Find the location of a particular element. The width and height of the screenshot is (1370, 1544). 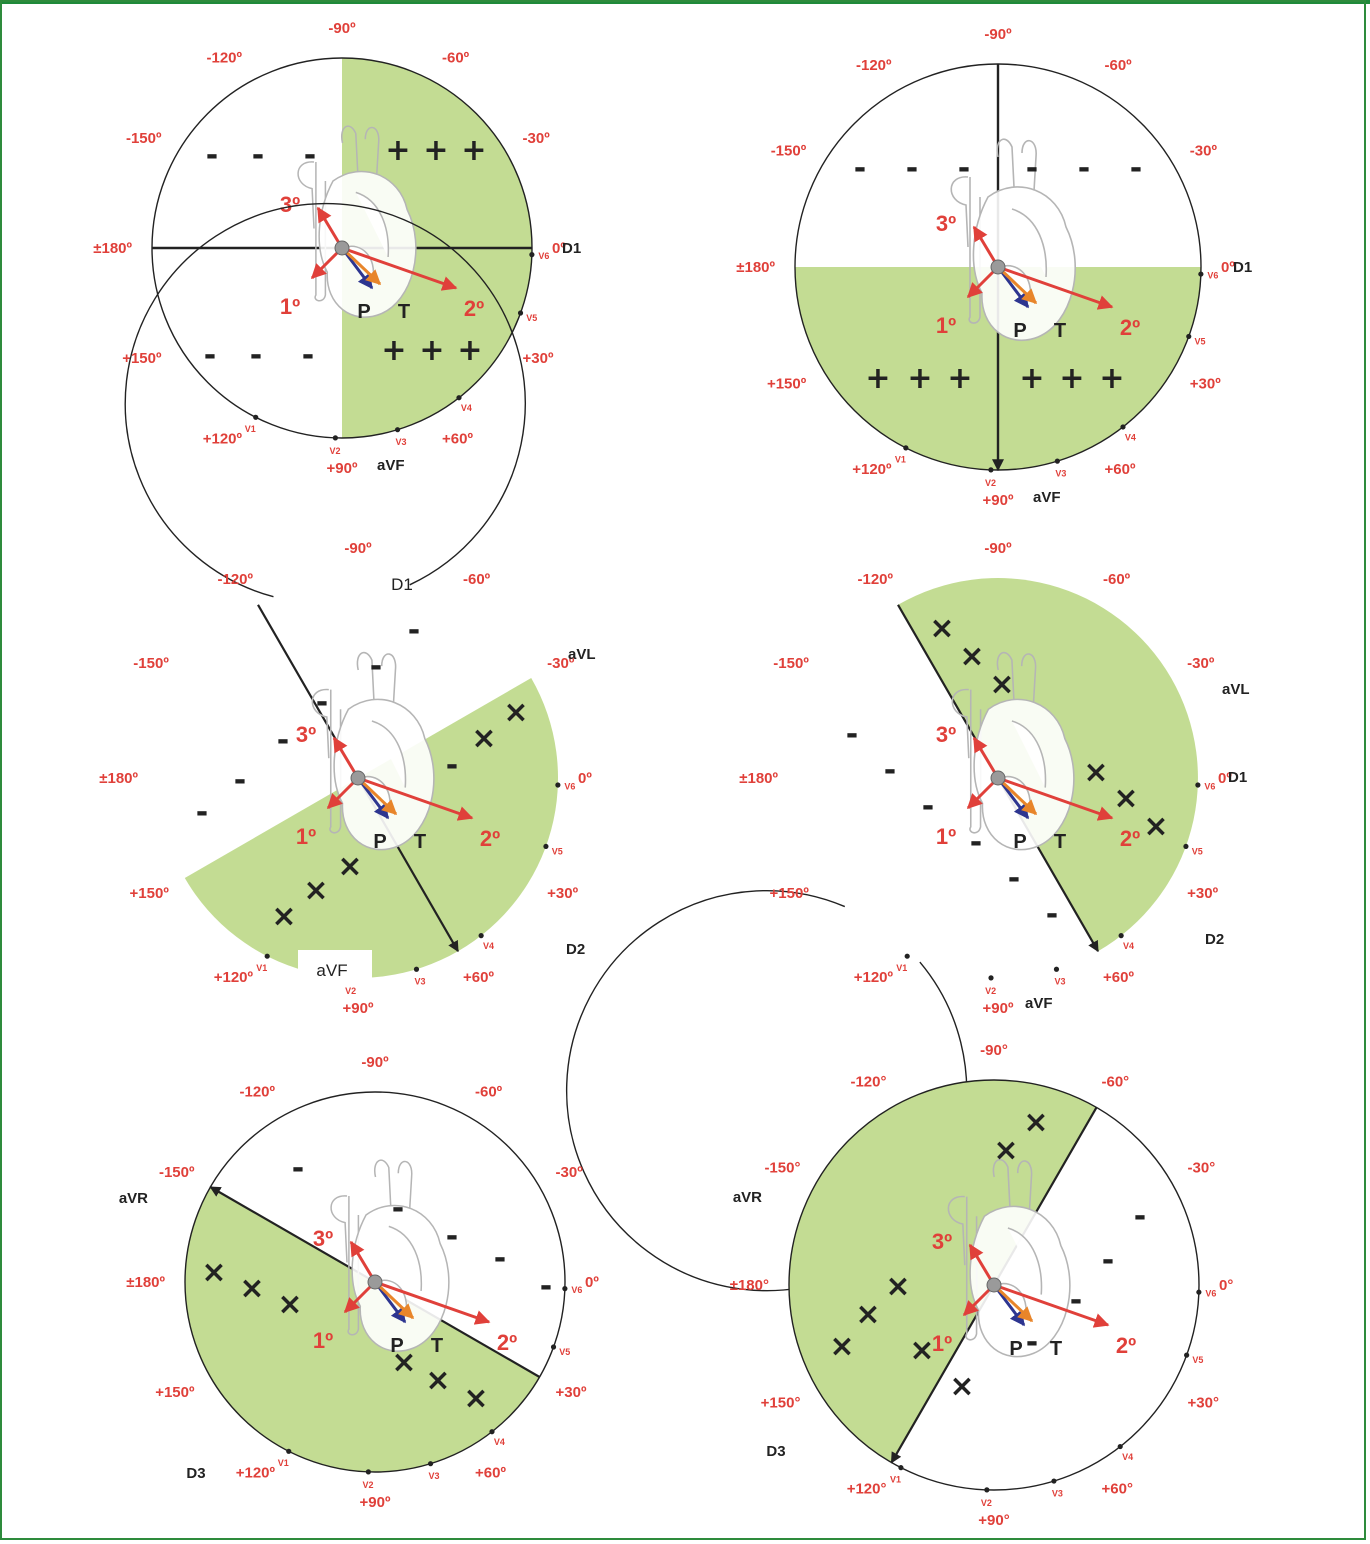

degree-label: 0º is located at coordinates (585, 778).